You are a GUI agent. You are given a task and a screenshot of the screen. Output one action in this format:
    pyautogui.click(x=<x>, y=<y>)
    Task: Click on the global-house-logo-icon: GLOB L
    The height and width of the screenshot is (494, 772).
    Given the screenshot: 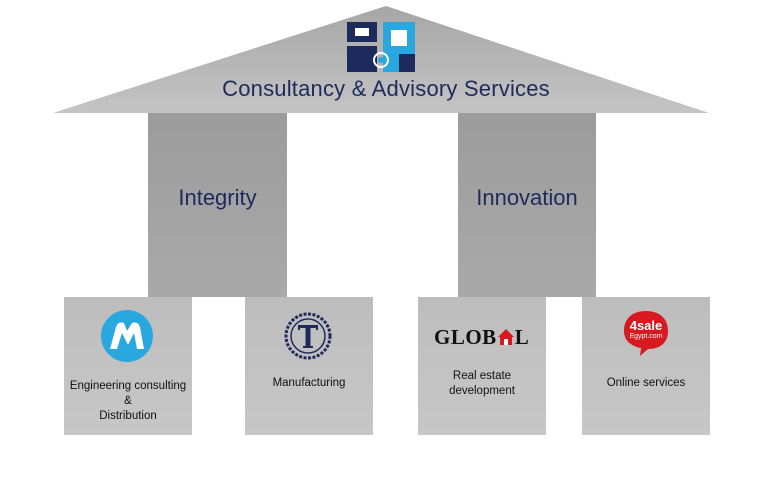 What is the action you would take?
    pyautogui.click(x=482, y=337)
    